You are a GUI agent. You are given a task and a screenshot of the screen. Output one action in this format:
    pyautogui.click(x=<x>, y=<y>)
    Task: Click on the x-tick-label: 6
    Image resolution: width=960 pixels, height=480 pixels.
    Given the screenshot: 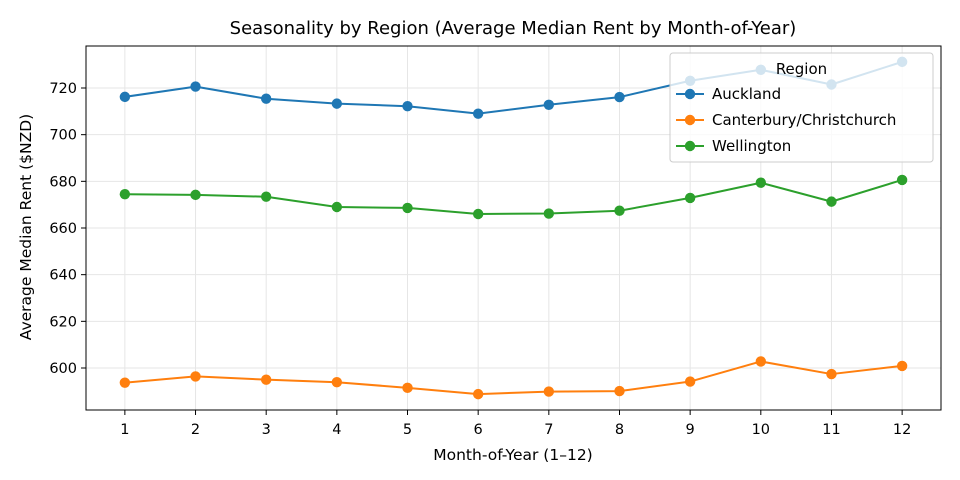 What is the action you would take?
    pyautogui.click(x=478, y=430)
    